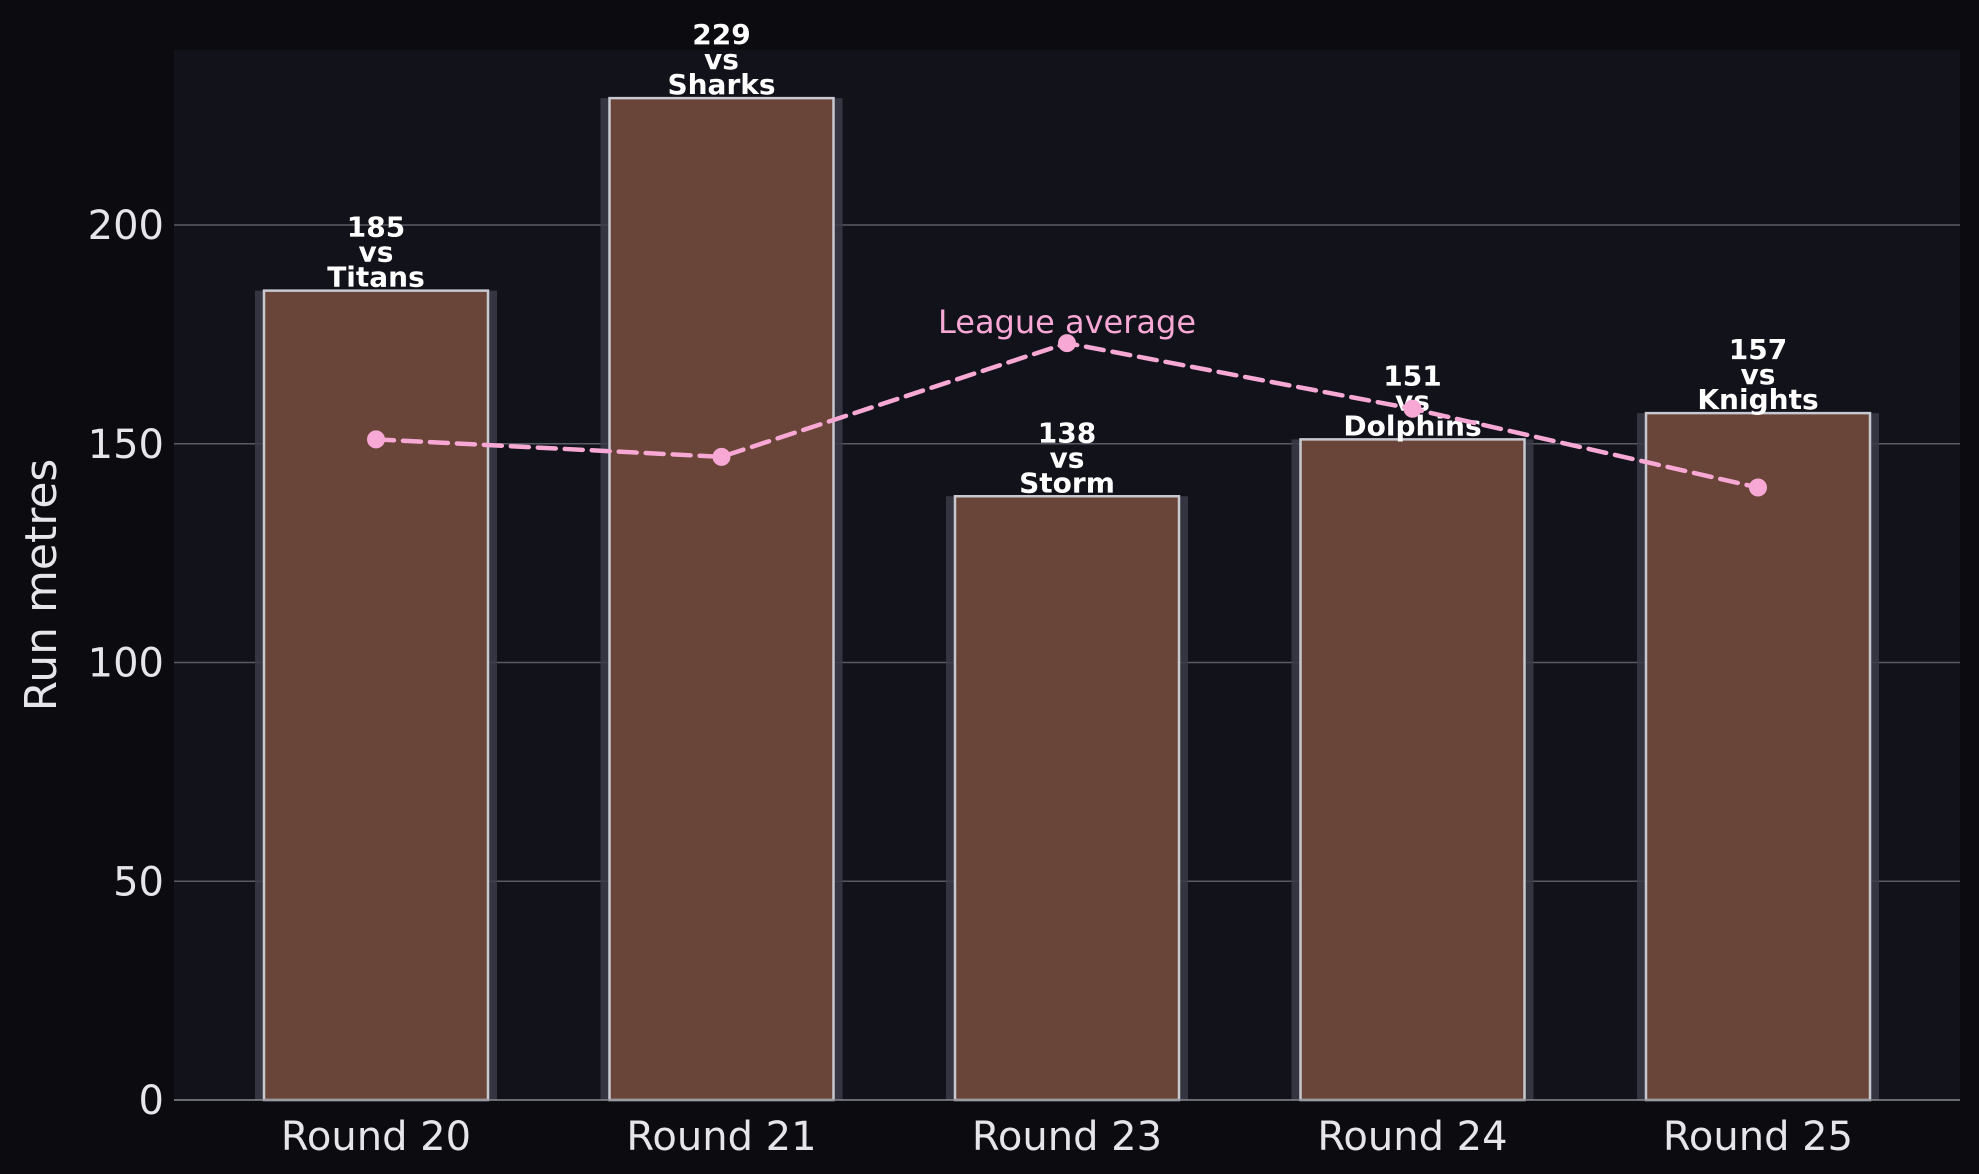 The image size is (1979, 1174). I want to click on bar-label-2-line-3: Sharks, so click(721, 84).